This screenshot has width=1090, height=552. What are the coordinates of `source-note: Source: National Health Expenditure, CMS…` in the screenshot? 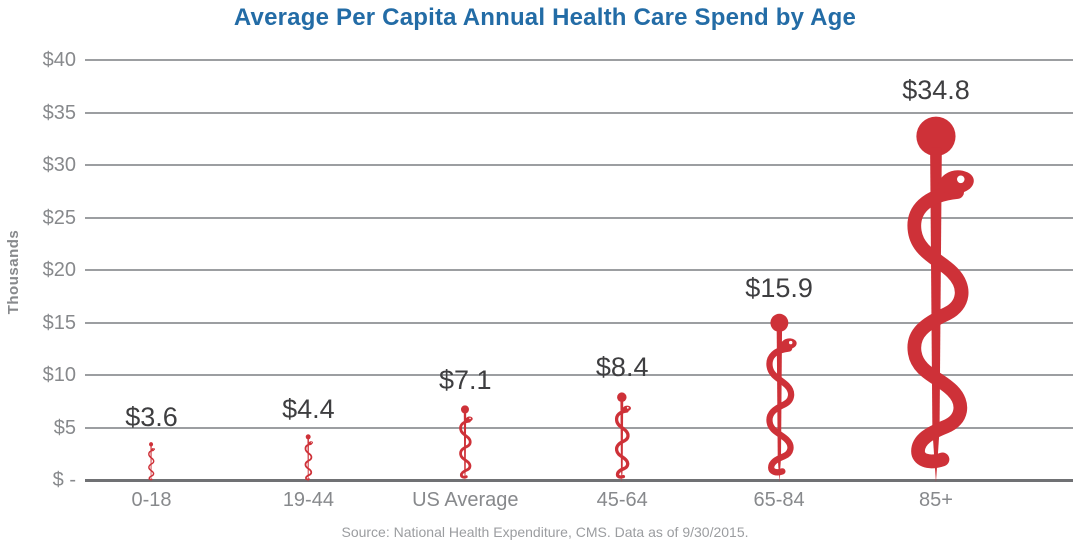 It's located at (545, 532).